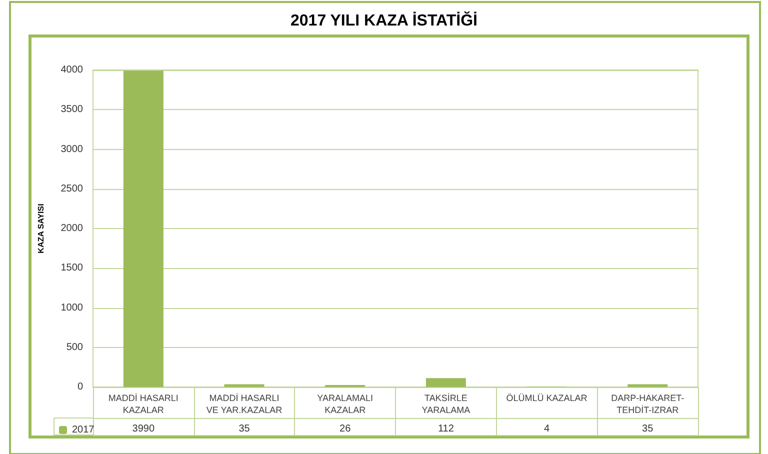 Image resolution: width=768 pixels, height=454 pixels. What do you see at coordinates (244, 404) in the screenshot?
I see `x-tick-label: MADDİ HASARLI VE YAR.KAZALAR` at bounding box center [244, 404].